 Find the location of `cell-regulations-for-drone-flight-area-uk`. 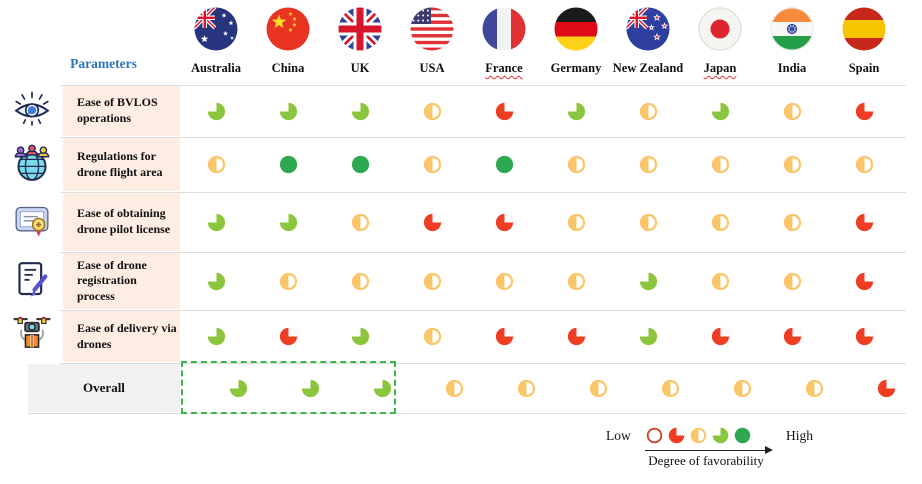

cell-regulations-for-drone-flight-area-uk is located at coordinates (360, 164).